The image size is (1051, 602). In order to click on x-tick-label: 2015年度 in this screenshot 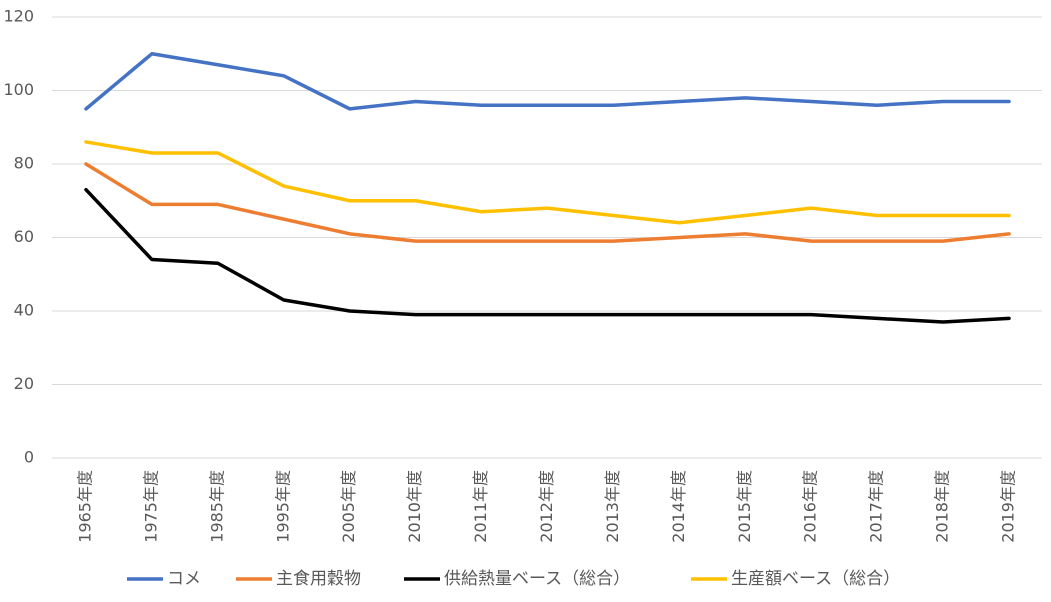, I will do `click(744, 506)`.